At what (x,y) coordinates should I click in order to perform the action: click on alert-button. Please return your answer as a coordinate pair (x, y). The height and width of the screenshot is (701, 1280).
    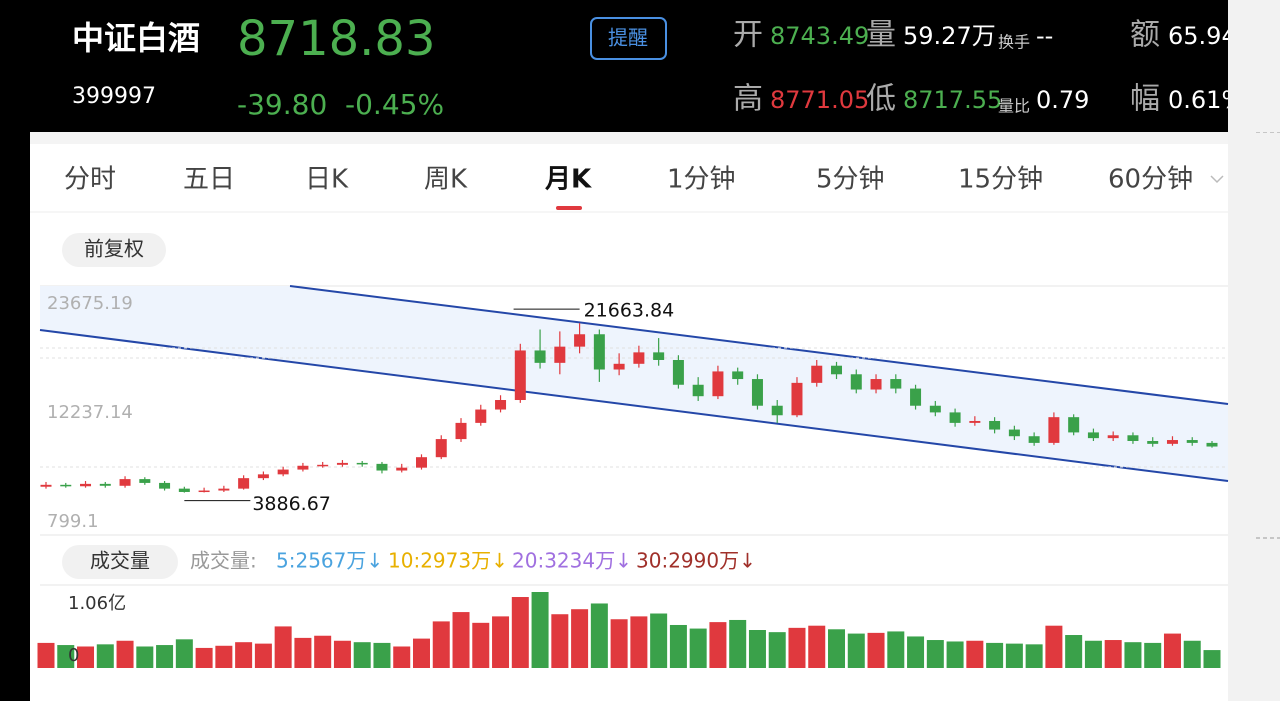
    Looking at the image, I should click on (628, 38).